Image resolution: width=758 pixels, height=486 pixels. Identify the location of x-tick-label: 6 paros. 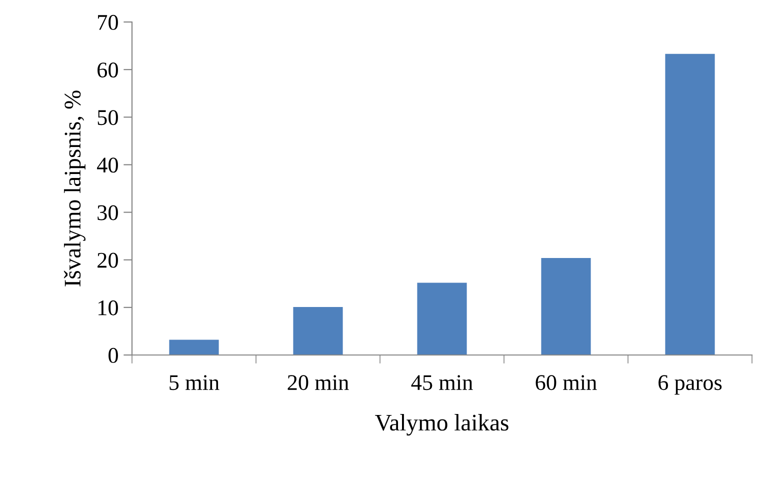
(690, 385).